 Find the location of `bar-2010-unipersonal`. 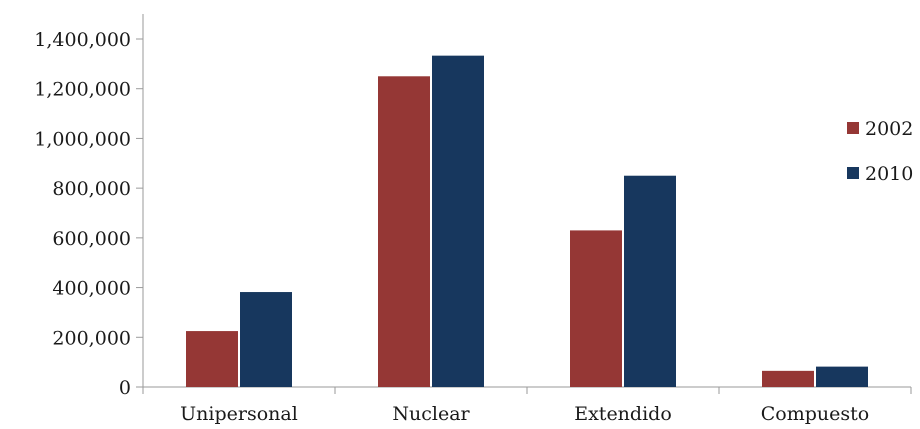

bar-2010-unipersonal is located at coordinates (266, 339).